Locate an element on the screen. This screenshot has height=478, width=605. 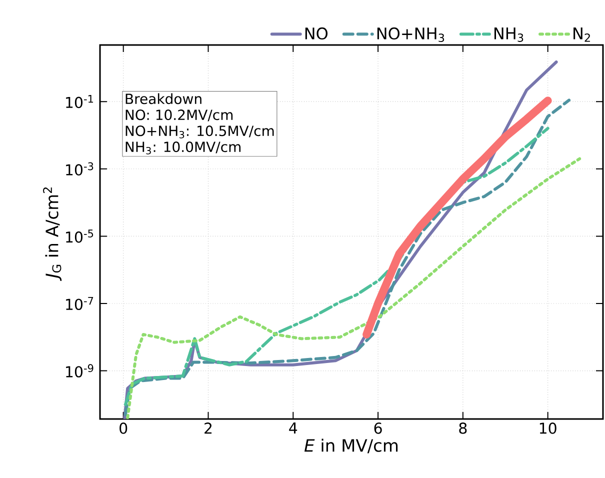
y-tick-label: 10$^{-3}$ is located at coordinates (80, 169).